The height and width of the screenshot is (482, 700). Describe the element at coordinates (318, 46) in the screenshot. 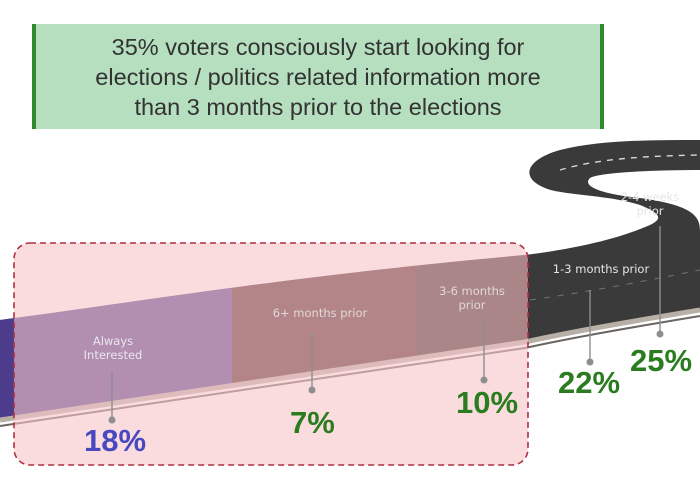

I see `headline-line-1: 35% voters consciously start looking for` at that location.